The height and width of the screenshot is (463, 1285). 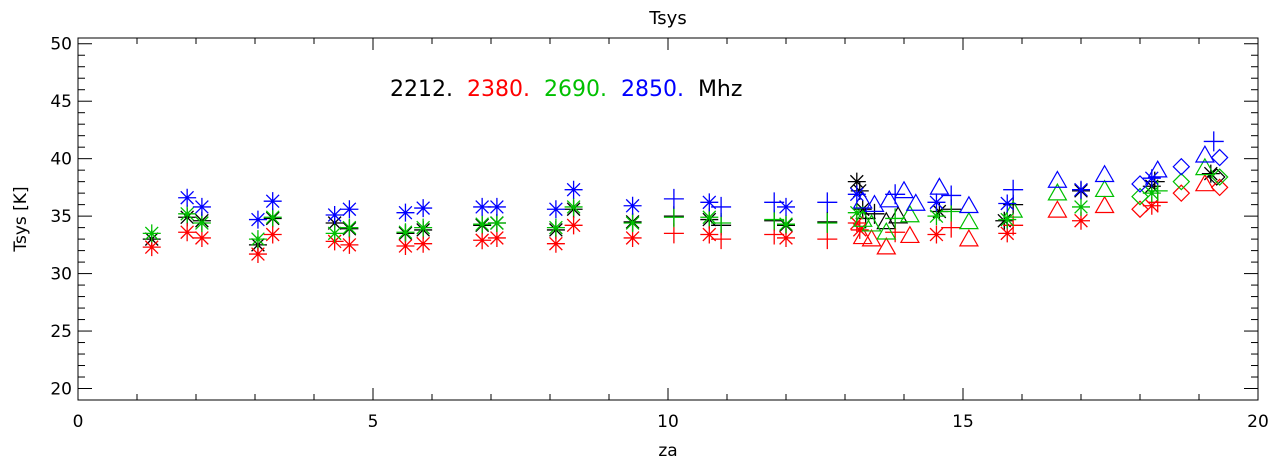 I want to click on legend-entry: Mhz, so click(x=720, y=89).